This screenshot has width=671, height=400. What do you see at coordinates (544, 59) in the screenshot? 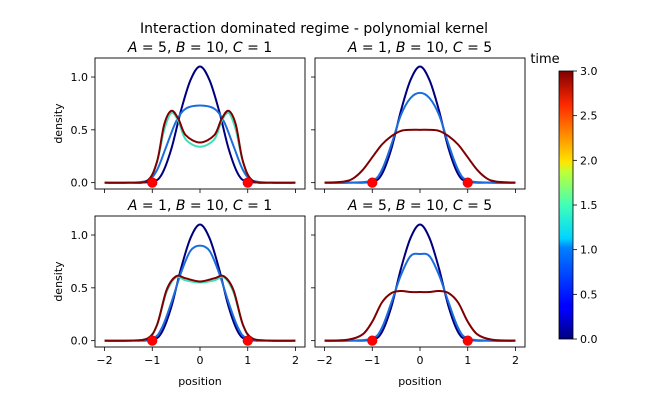
I see `colorbar-label: time` at bounding box center [544, 59].